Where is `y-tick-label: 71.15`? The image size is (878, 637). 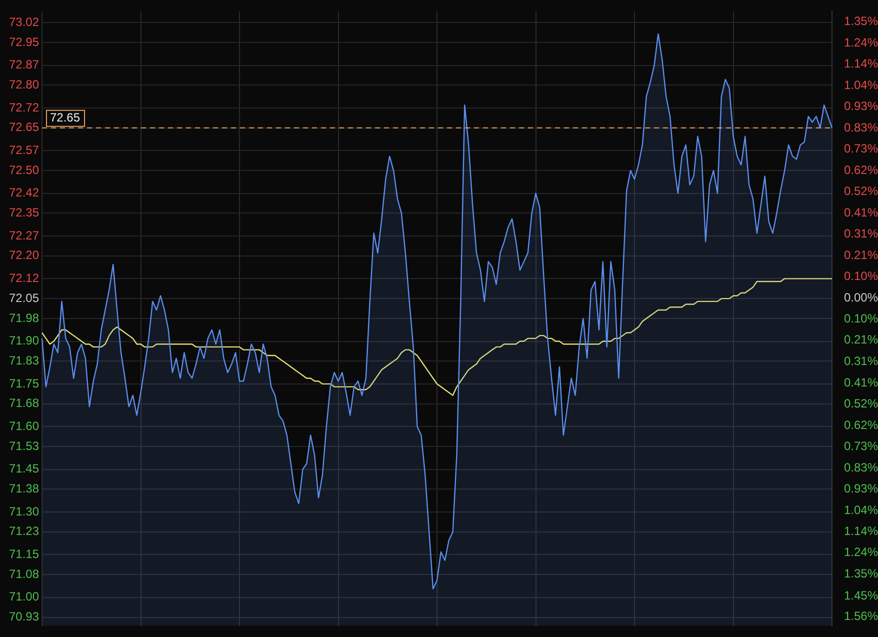
y-tick-label: 71.15 is located at coordinates (24, 553).